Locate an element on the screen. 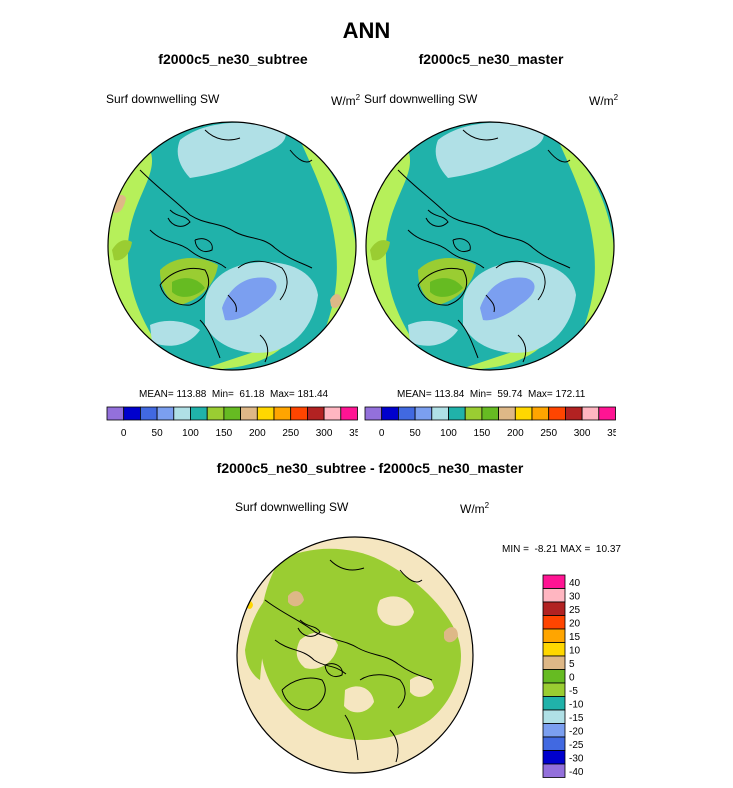  colorbar-diff-tick-label: 5 is located at coordinates (572, 664).